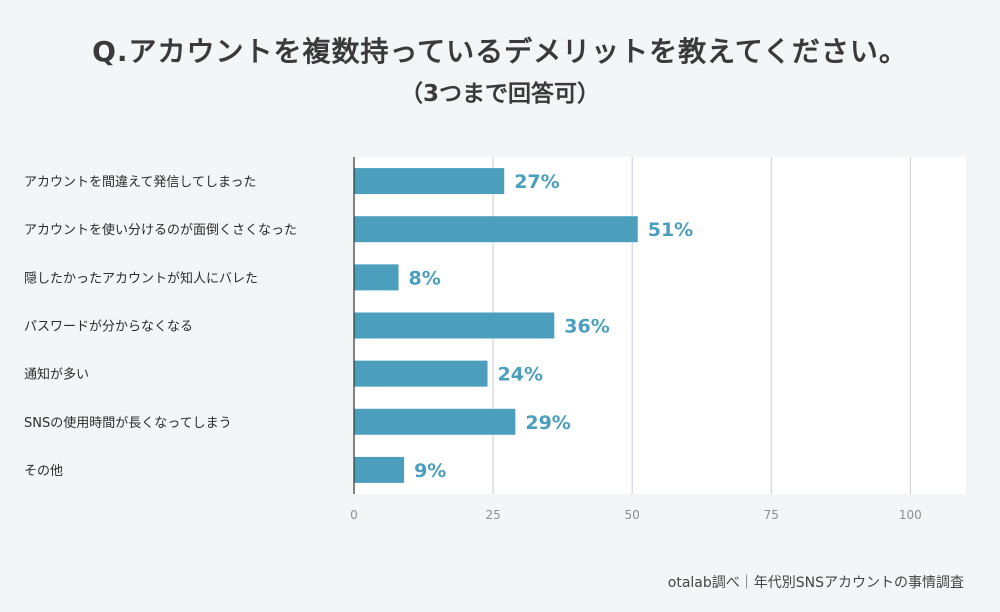 The image size is (1000, 612). I want to click on category-label: 通知が多い, so click(56, 375).